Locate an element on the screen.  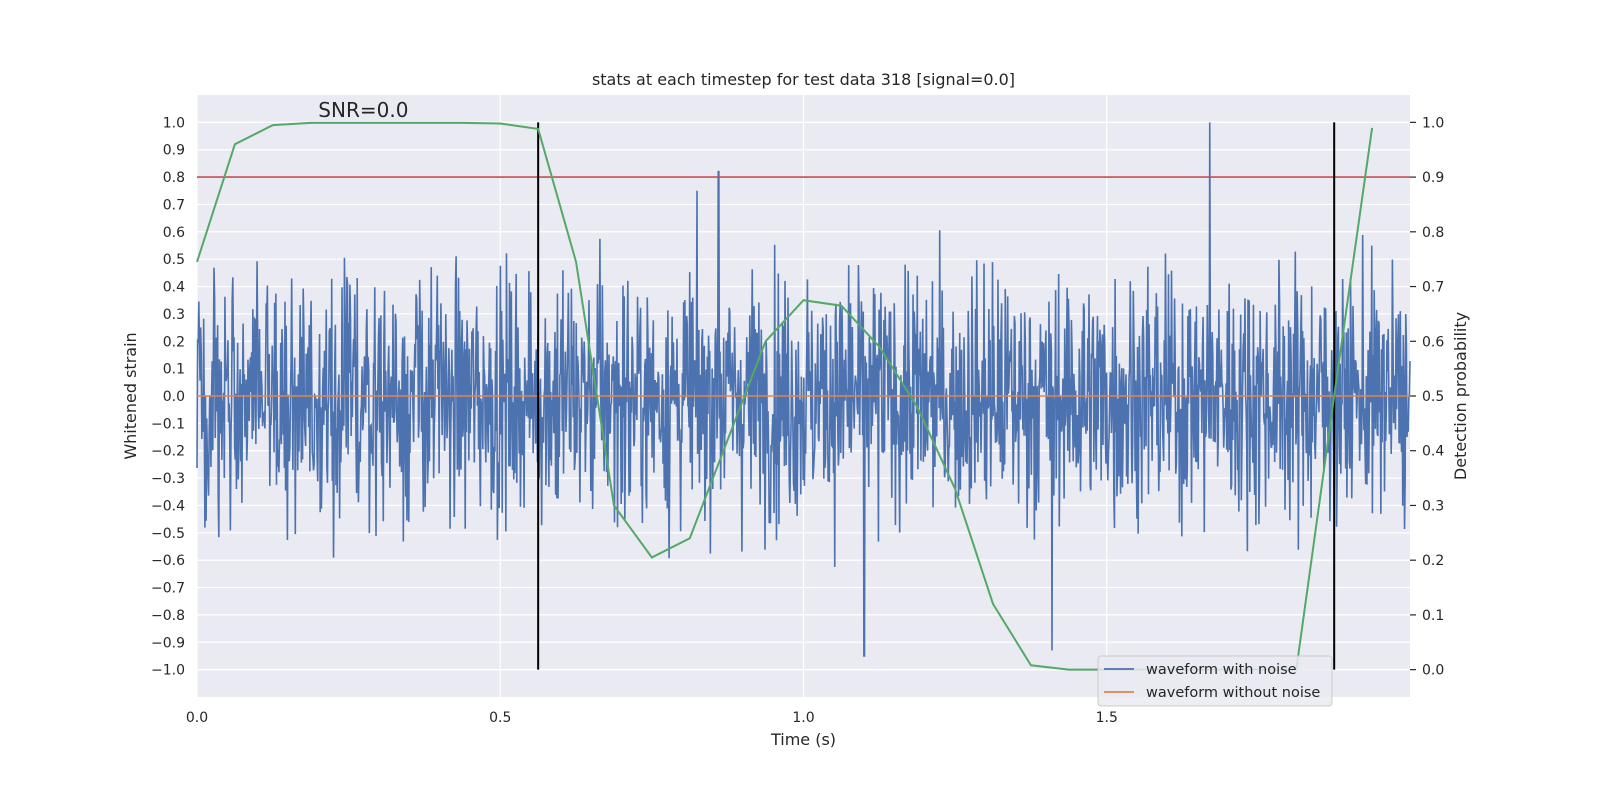
y-tick-label-left: −0.9 is located at coordinates (168, 643).